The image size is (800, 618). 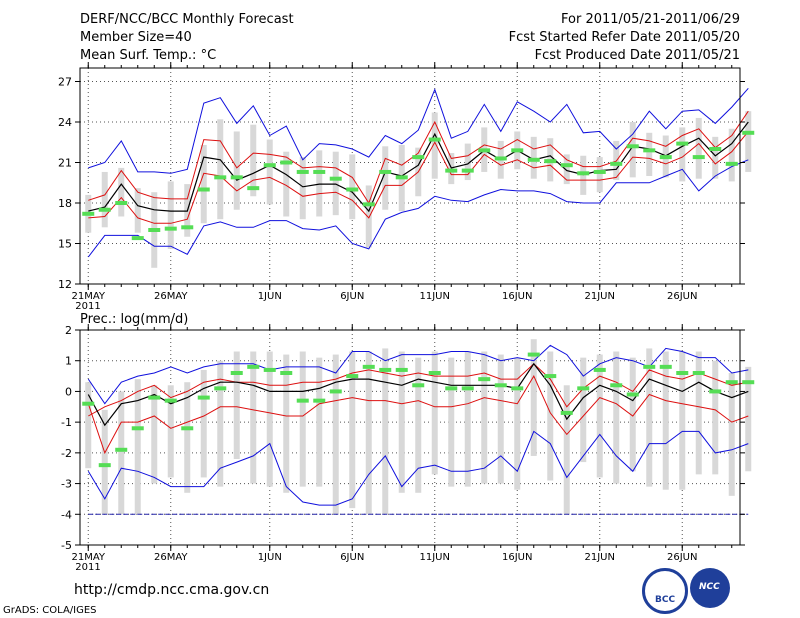 I want to click on temp-y-tick-label: 27, so click(x=65, y=82).